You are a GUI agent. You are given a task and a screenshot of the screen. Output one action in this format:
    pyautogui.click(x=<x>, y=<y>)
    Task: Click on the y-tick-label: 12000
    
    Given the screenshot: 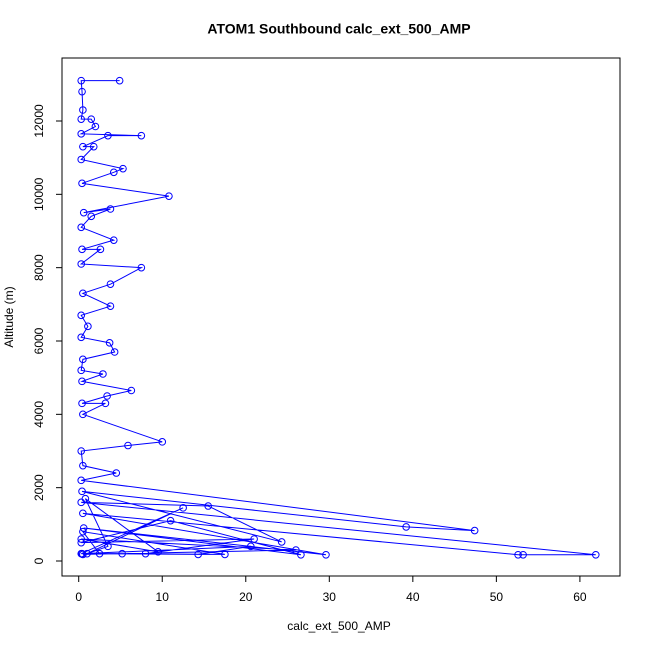 What is the action you would take?
    pyautogui.click(x=39, y=121)
    